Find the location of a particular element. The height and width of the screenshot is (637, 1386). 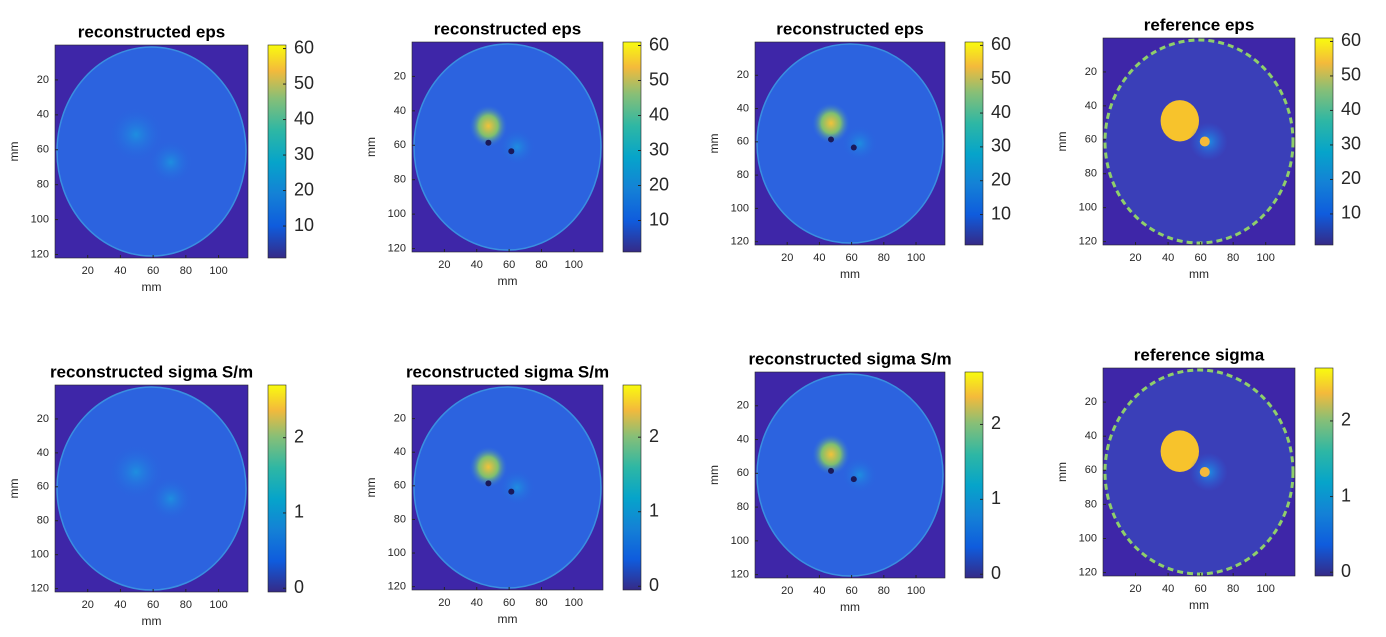

chart-title: reconstructed eps is located at coordinates (507, 28).